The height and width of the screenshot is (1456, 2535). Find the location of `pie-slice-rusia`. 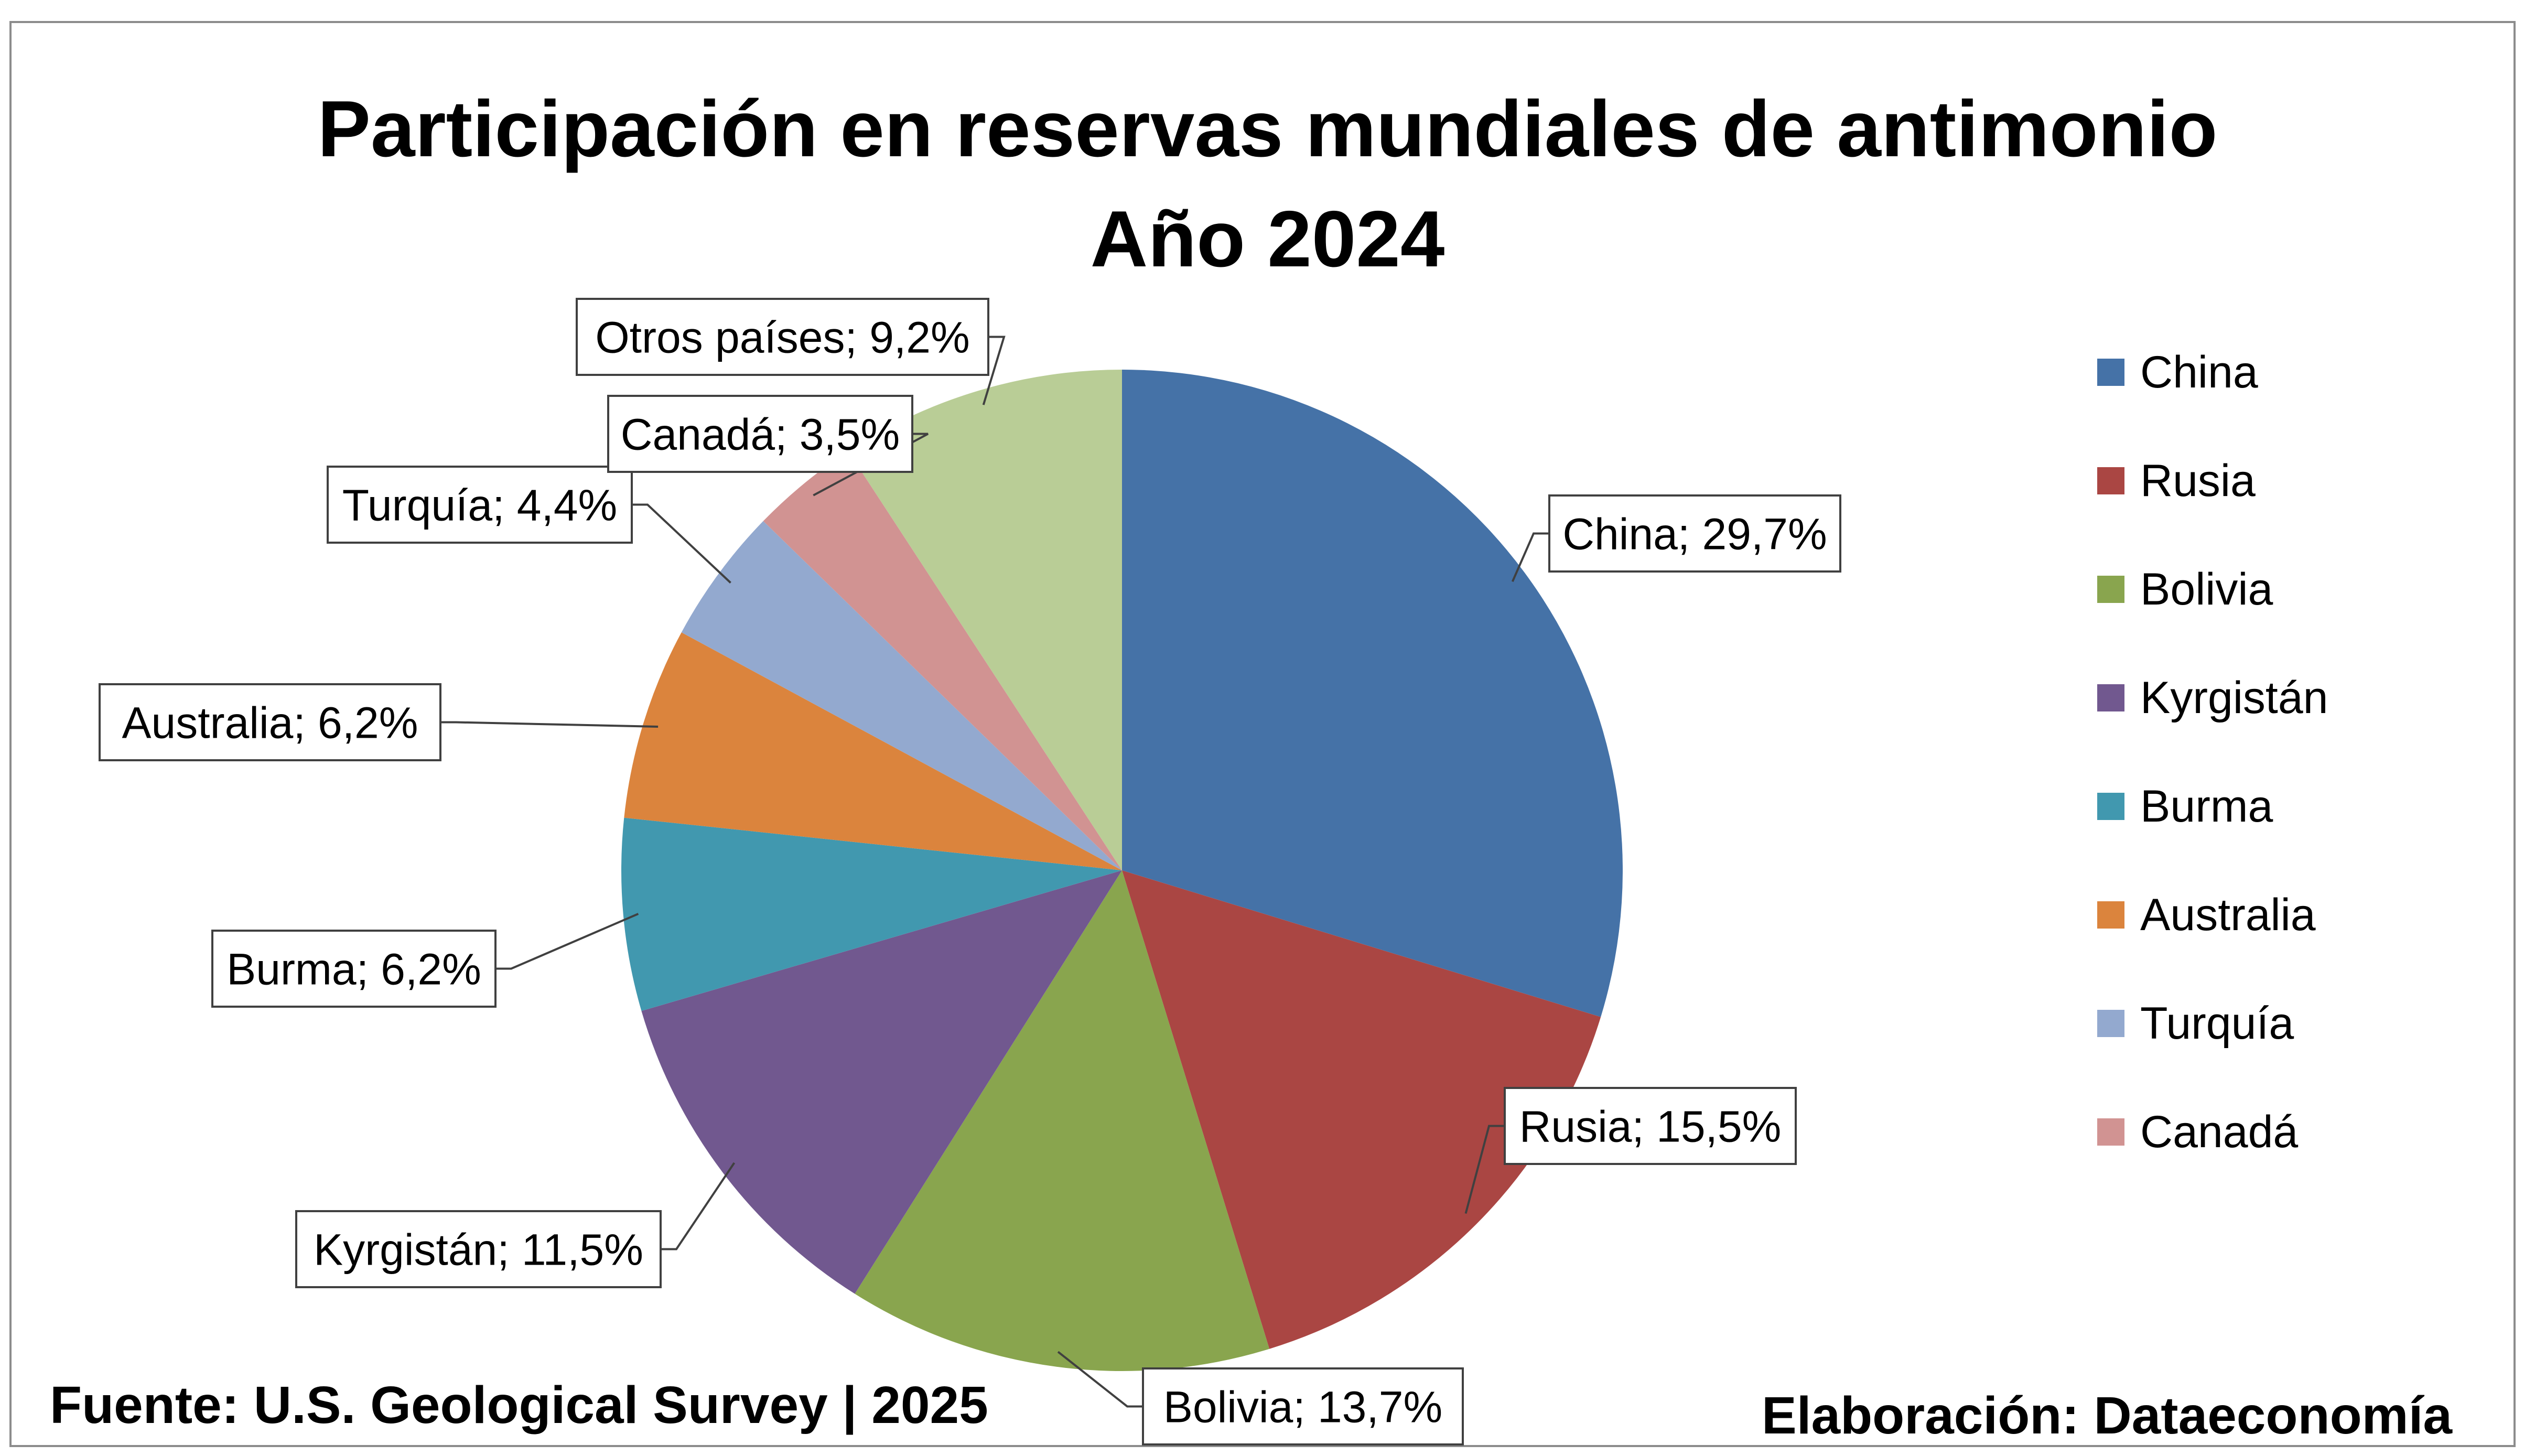

pie-slice-rusia is located at coordinates (1361, 1109).